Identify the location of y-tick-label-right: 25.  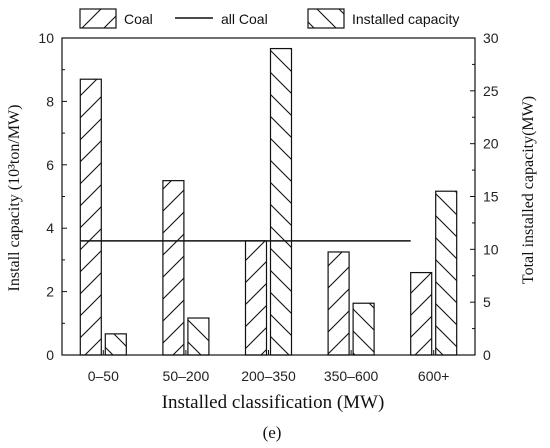
(491, 91).